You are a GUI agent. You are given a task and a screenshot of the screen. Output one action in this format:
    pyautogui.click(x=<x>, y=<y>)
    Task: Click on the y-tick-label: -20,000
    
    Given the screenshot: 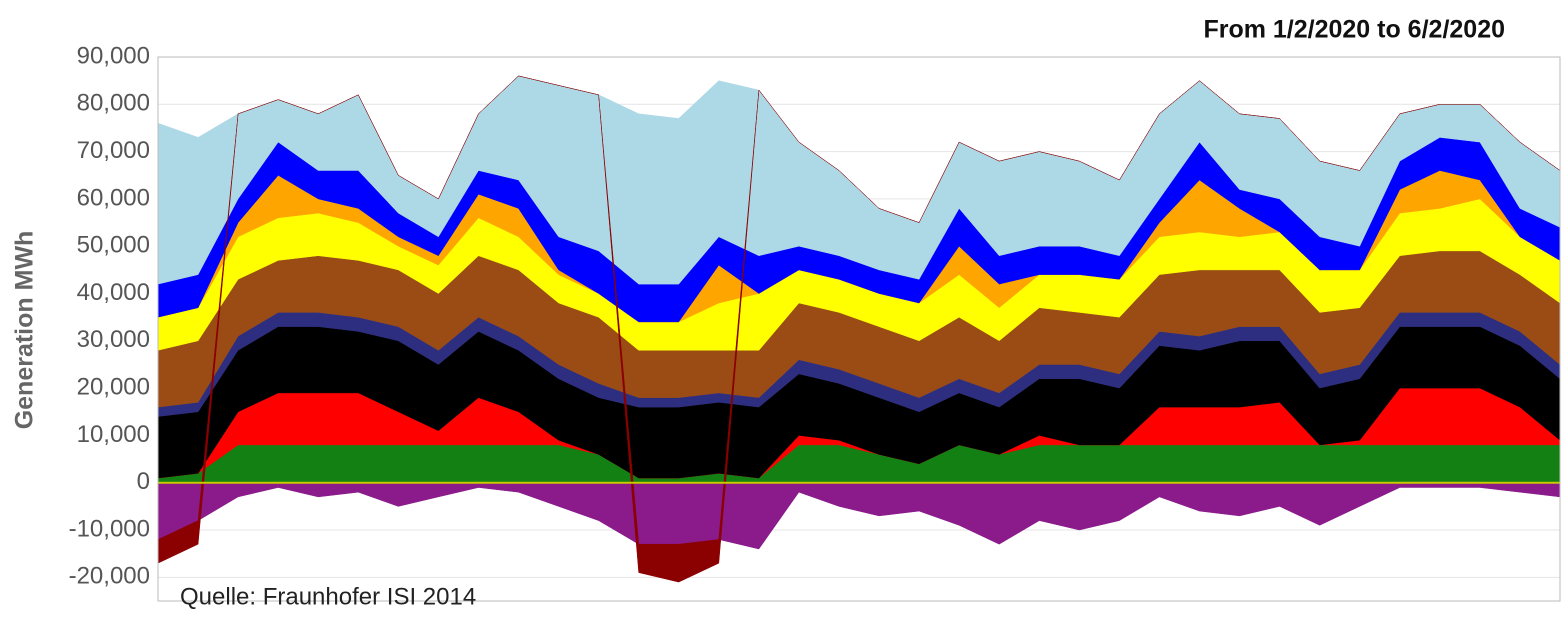 What is the action you would take?
    pyautogui.click(x=109, y=576)
    